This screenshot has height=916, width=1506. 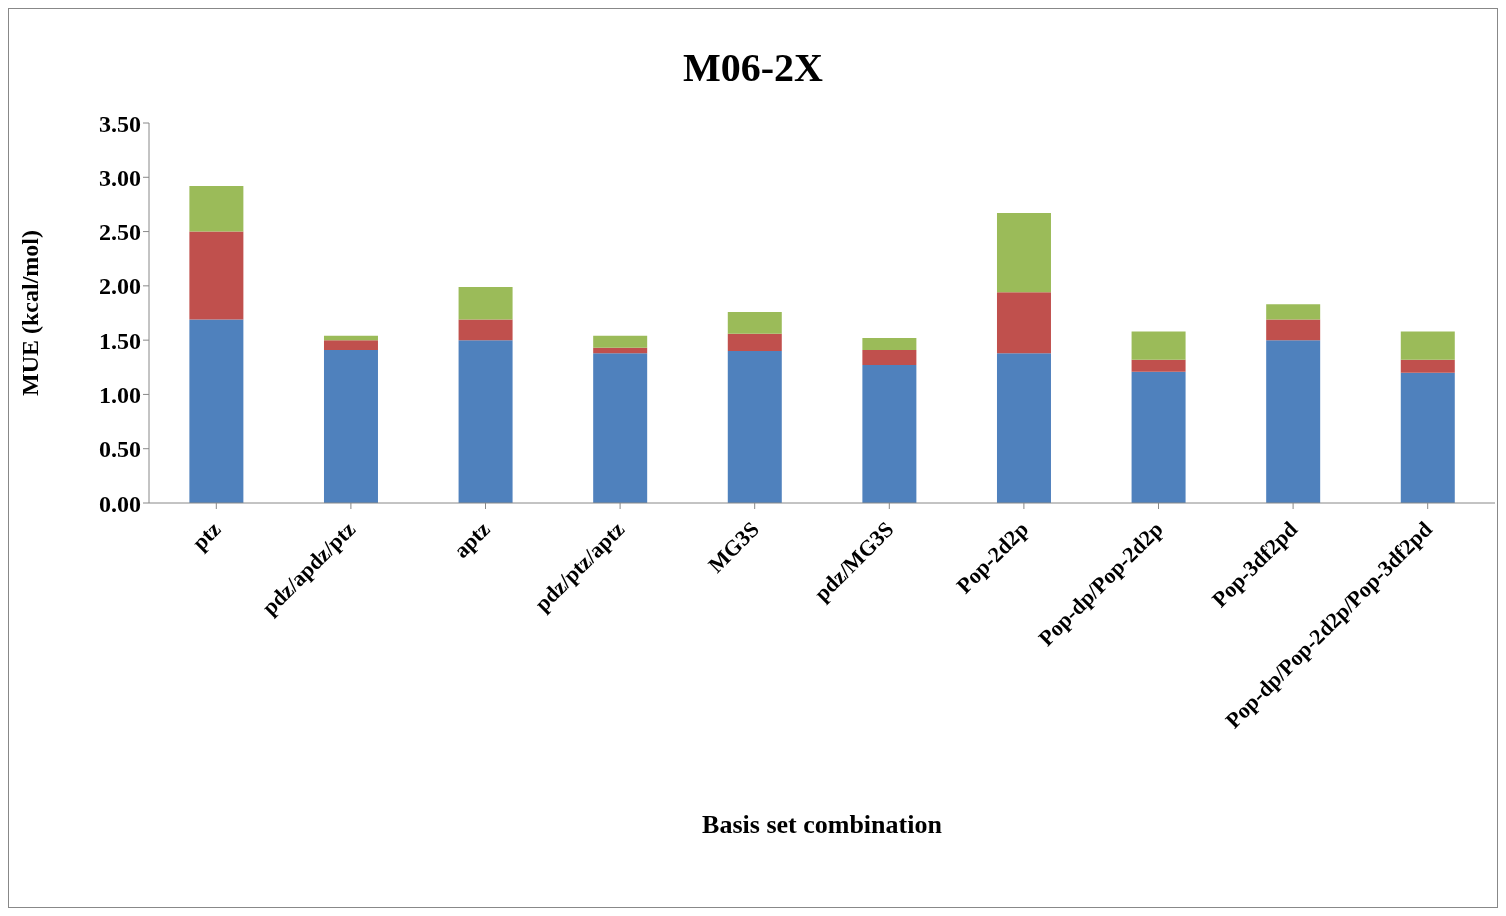 I want to click on y-tick-label: 0.00, so click(x=120, y=503).